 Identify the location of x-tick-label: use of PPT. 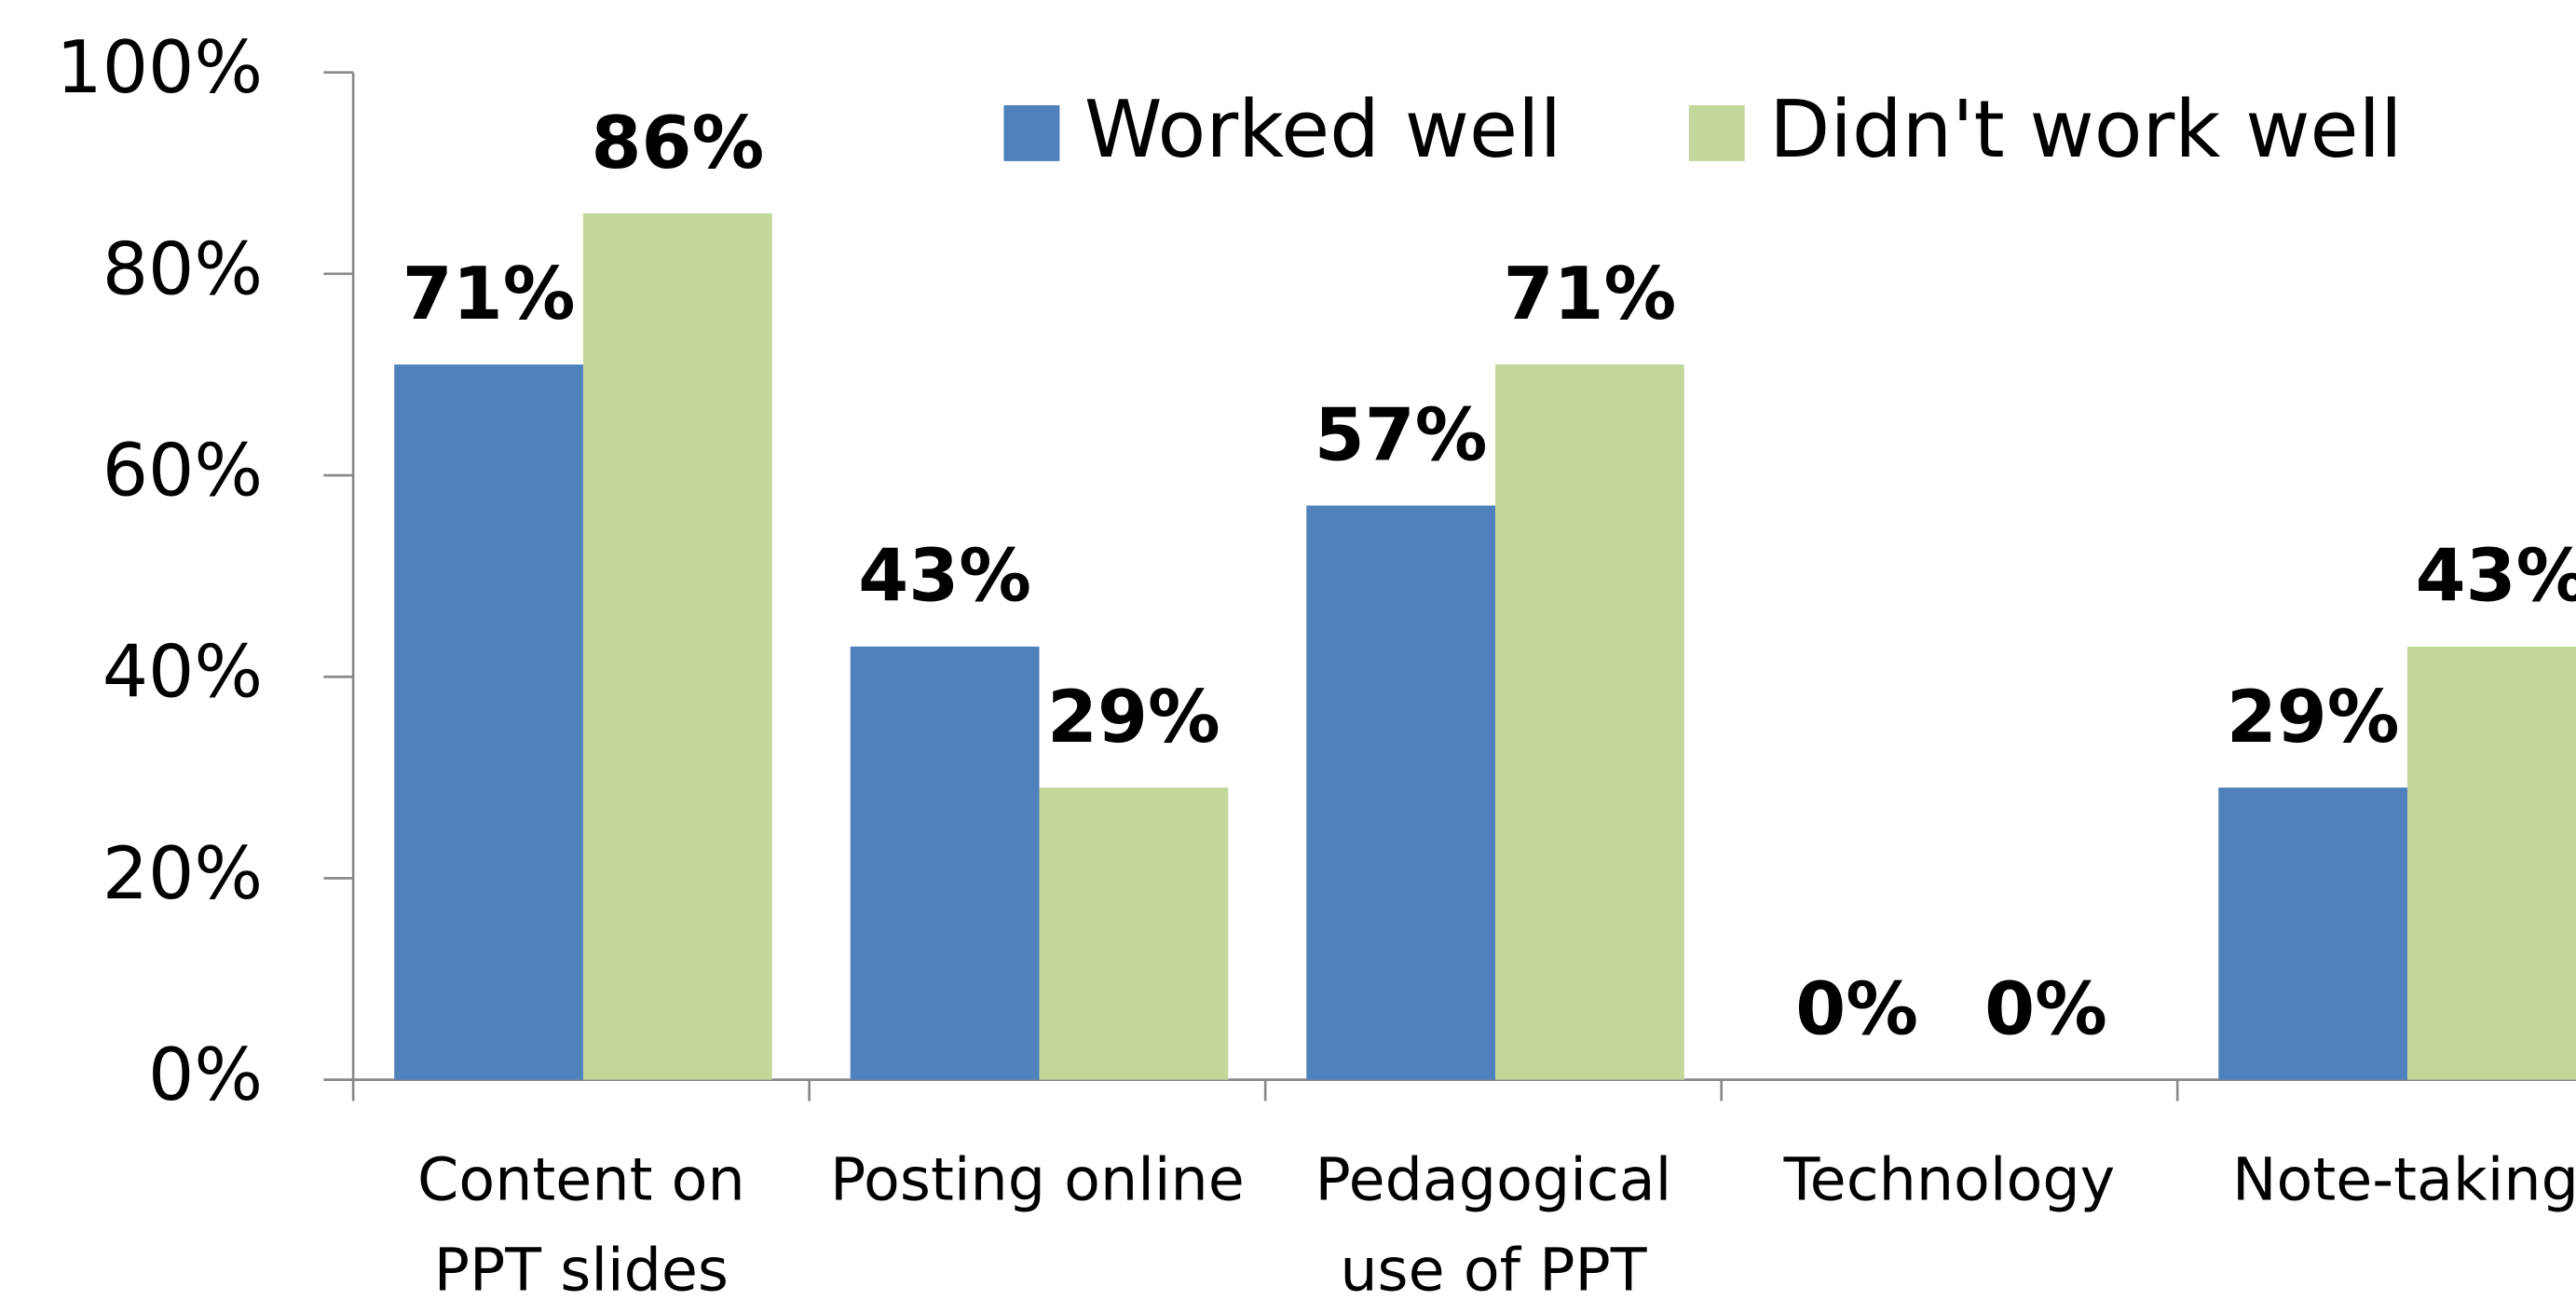
(1493, 1267).